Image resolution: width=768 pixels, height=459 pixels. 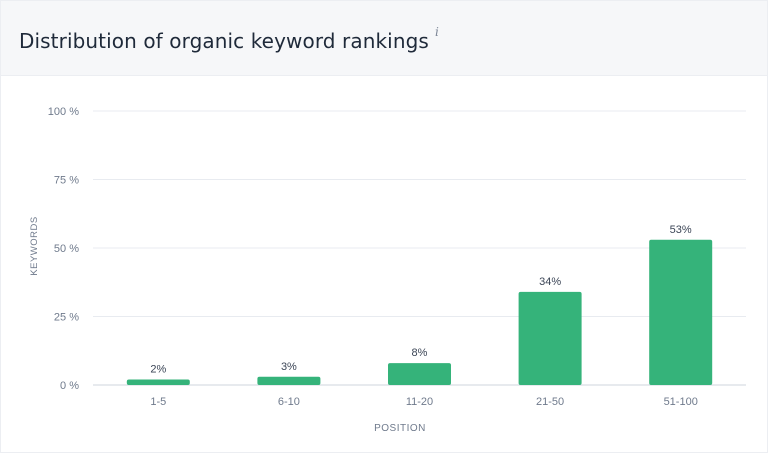 What do you see at coordinates (69, 386) in the screenshot?
I see `y-tick-label: 0 %` at bounding box center [69, 386].